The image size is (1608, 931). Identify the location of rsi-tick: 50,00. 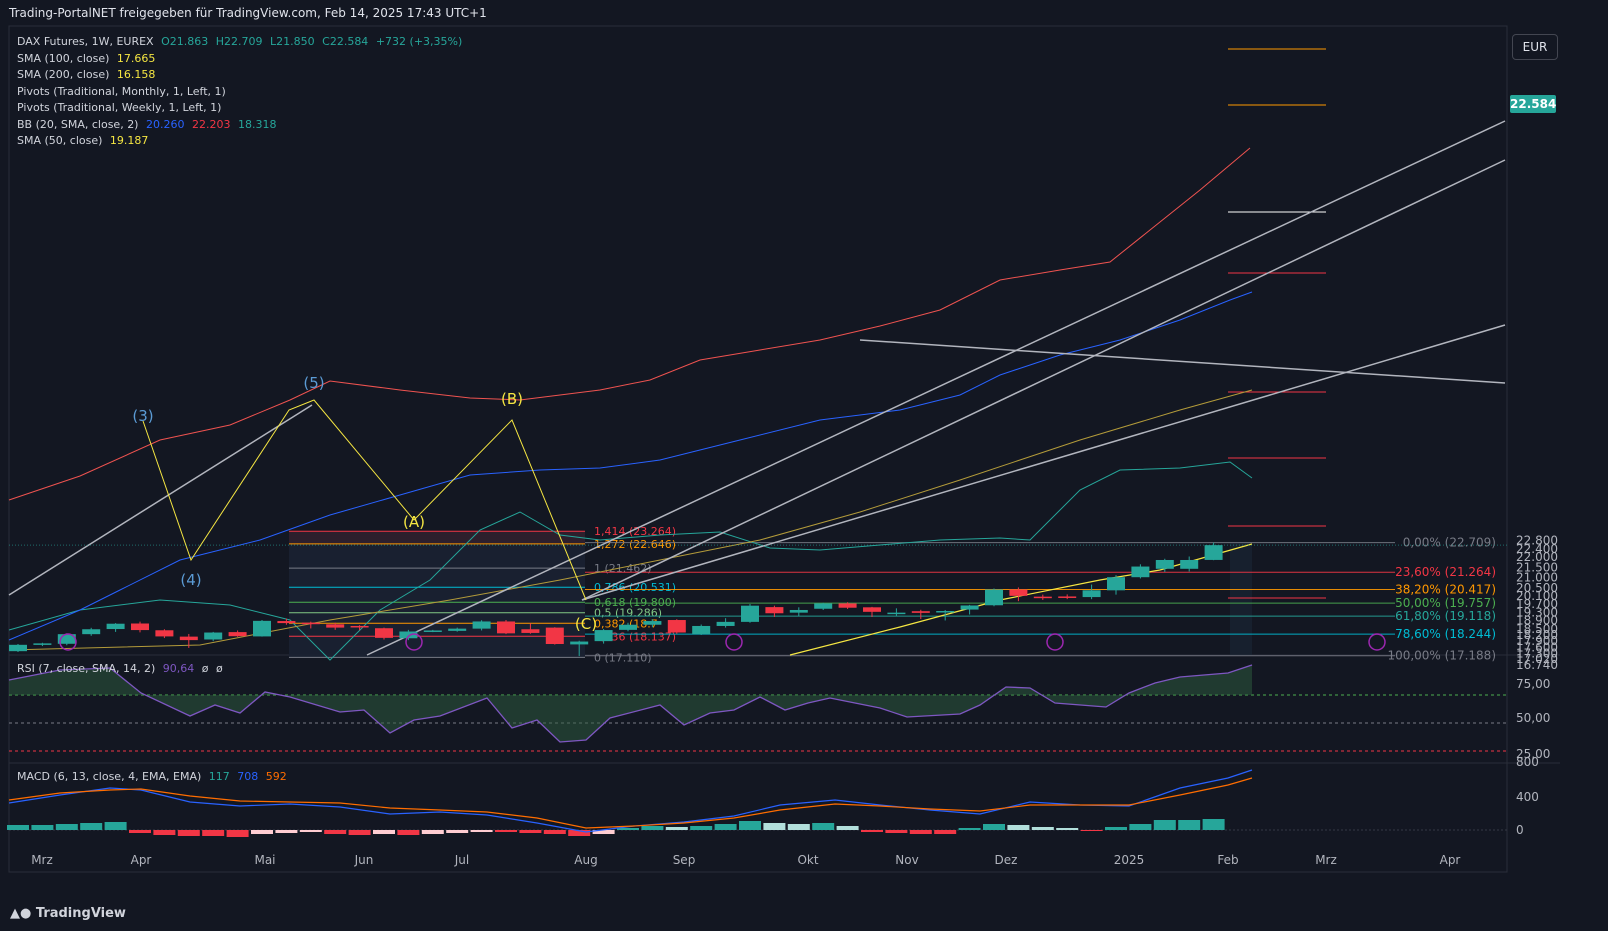
(1533, 718).